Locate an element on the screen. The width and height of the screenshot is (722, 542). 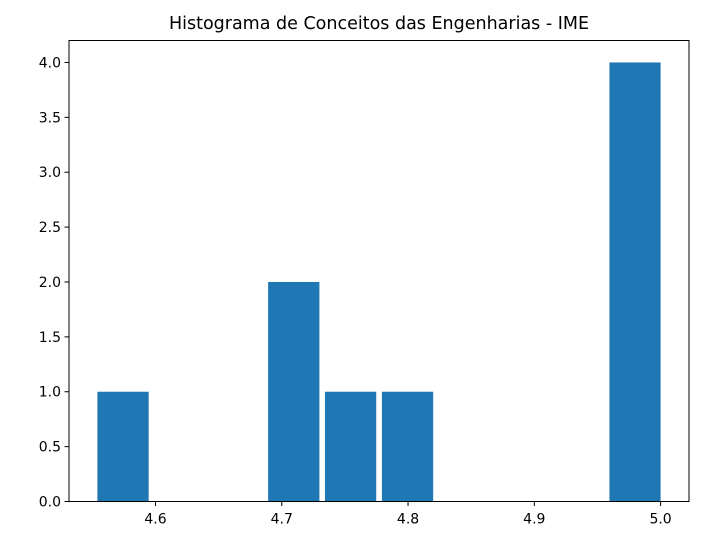
y-tick-label: 4.0 is located at coordinates (50, 63).